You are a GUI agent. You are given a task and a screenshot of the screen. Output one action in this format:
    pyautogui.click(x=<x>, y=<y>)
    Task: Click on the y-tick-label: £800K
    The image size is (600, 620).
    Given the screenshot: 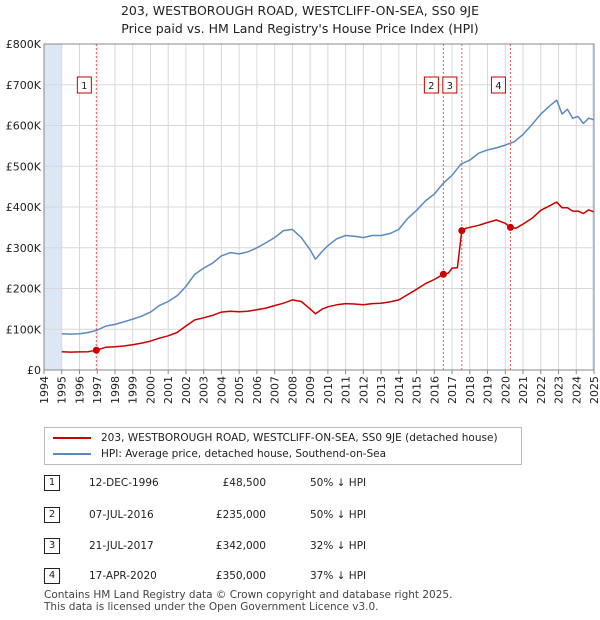 What is the action you would take?
    pyautogui.click(x=24, y=44)
    